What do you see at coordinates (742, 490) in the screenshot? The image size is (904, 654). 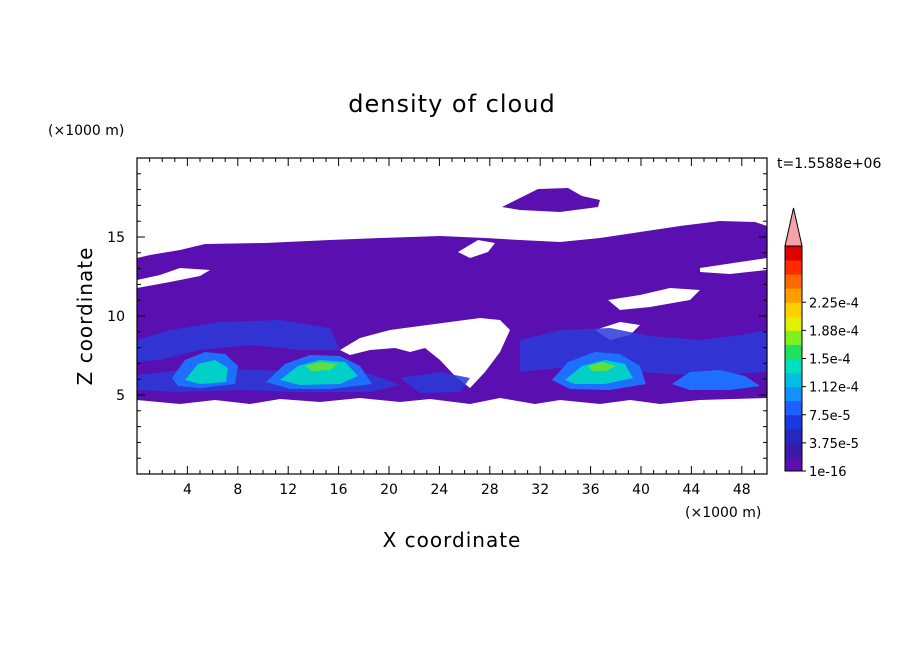 I see `x-tick-label: 48` at bounding box center [742, 490].